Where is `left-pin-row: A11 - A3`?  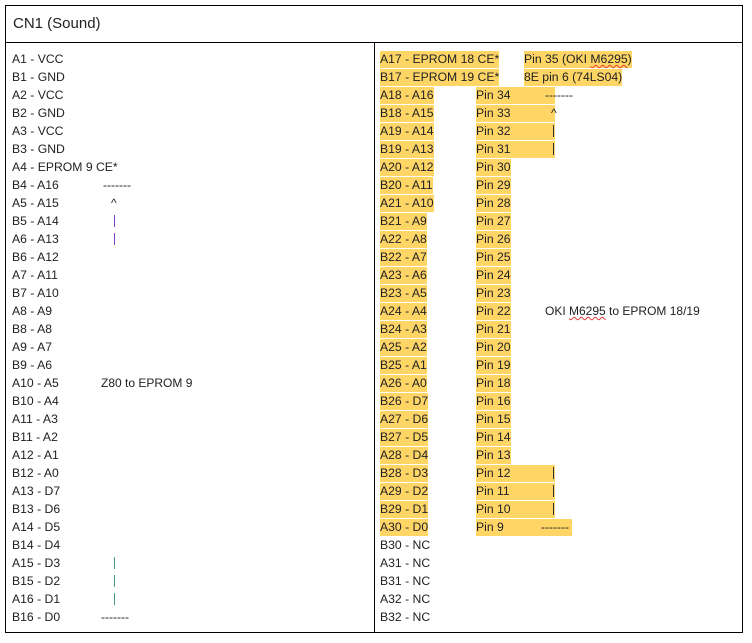
left-pin-row: A11 - A3 is located at coordinates (35, 419).